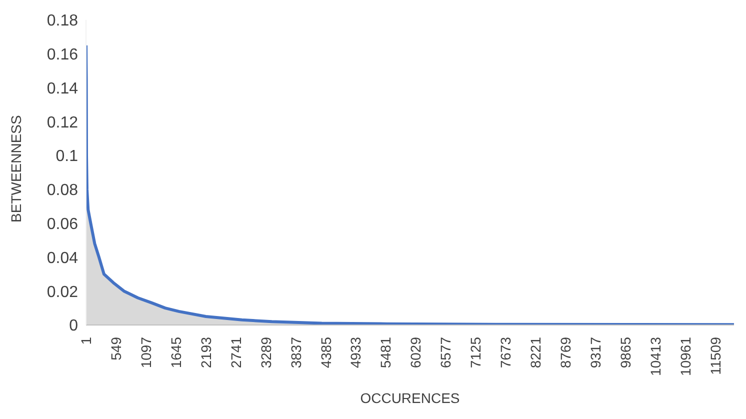 The image size is (746, 419). I want to click on y-axis-title: BETWEENNESS, so click(16, 168).